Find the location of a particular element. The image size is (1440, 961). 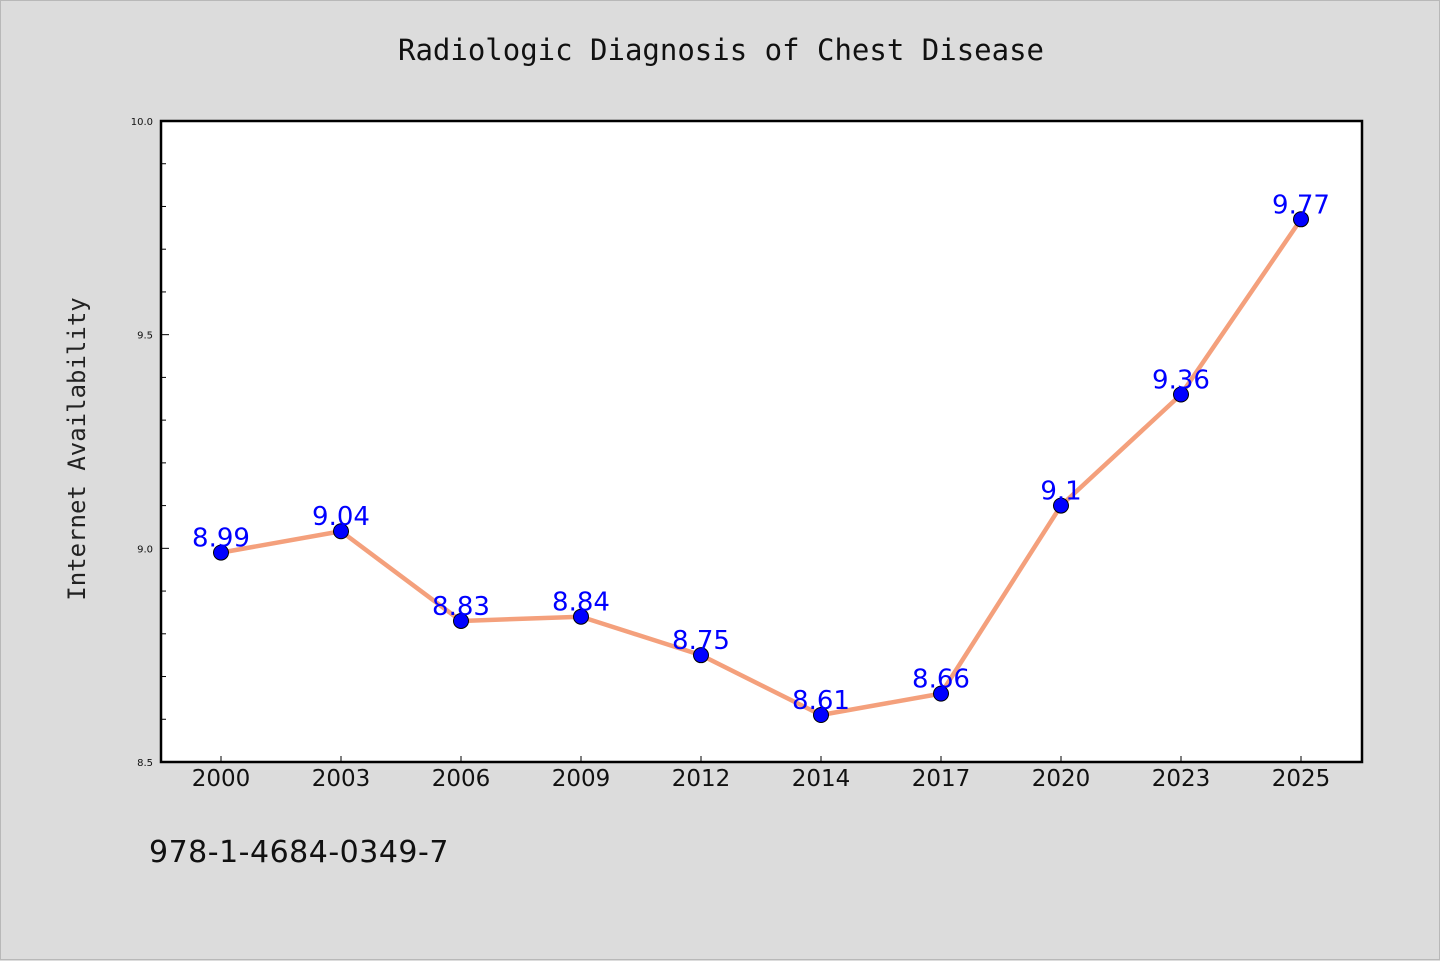

data-label: 9.36 is located at coordinates (1181, 380).